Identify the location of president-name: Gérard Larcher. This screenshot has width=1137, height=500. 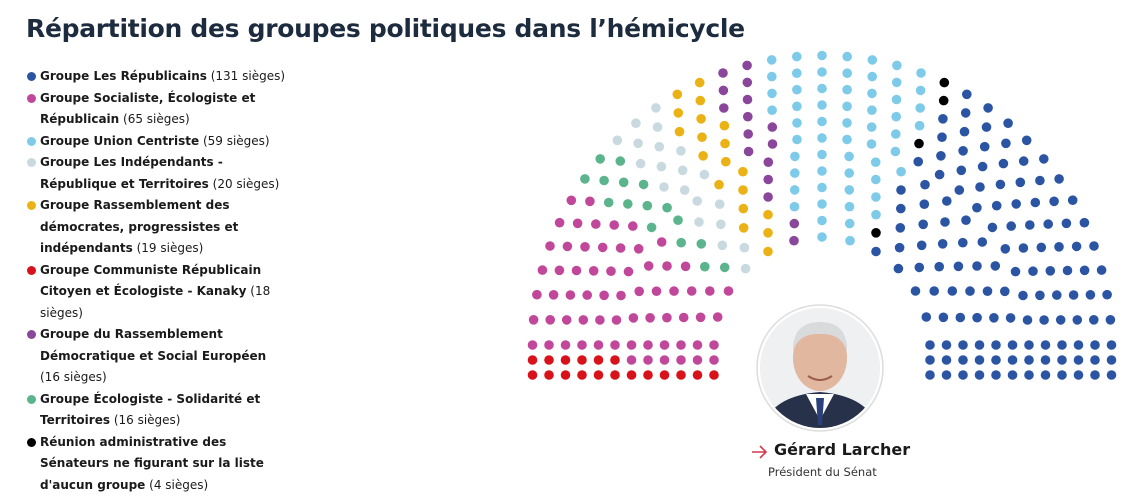
(842, 449).